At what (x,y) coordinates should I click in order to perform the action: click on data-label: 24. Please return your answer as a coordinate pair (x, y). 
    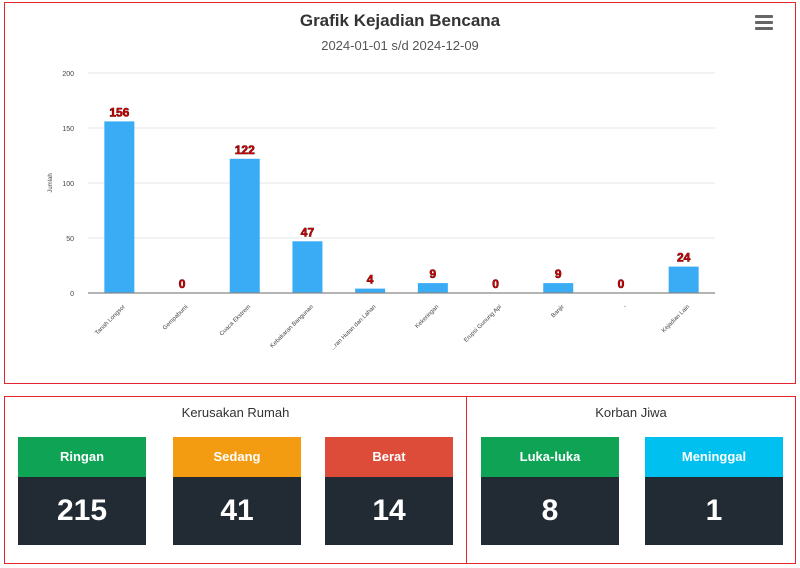
    Looking at the image, I should click on (684, 258).